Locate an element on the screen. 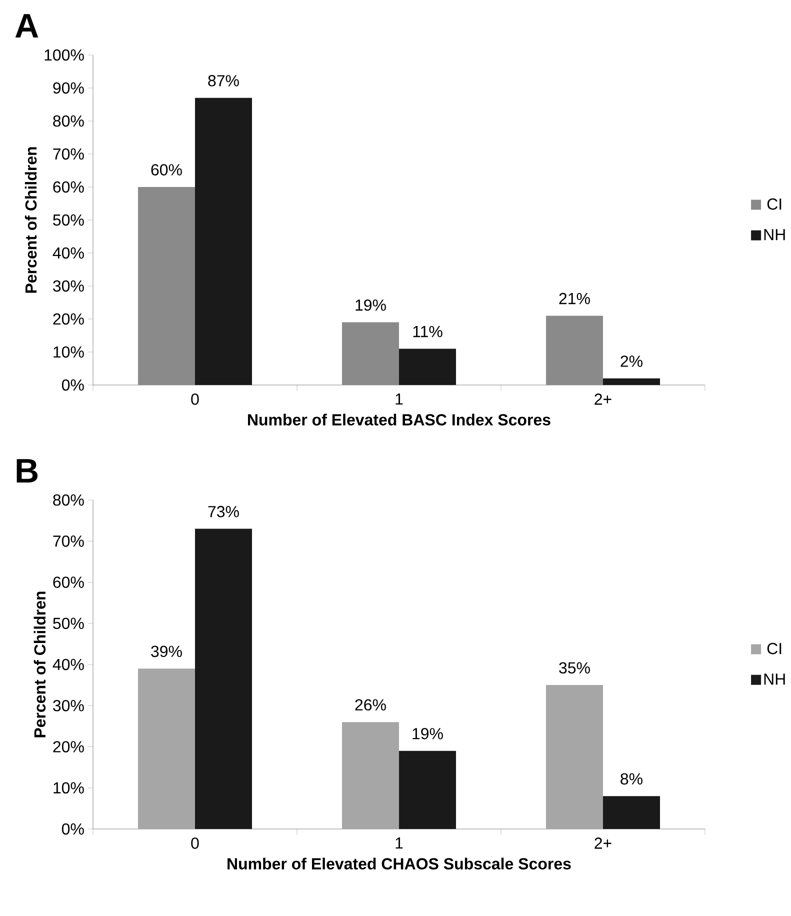 The width and height of the screenshot is (791, 916). data-label: 2% is located at coordinates (631, 361).